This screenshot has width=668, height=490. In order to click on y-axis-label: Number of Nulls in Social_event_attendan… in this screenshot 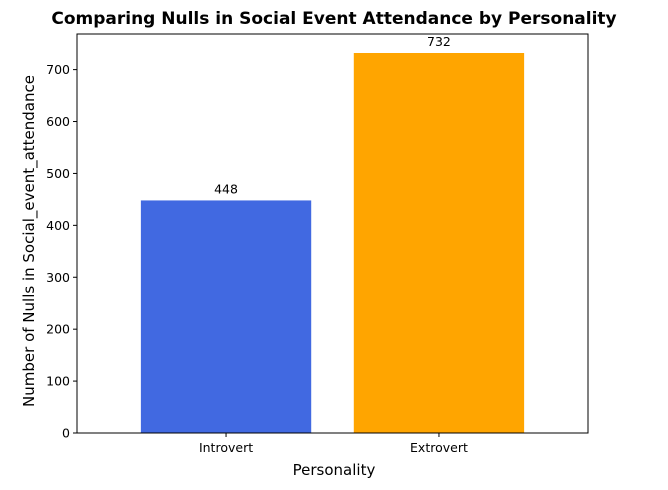, I will do `click(29, 241)`.